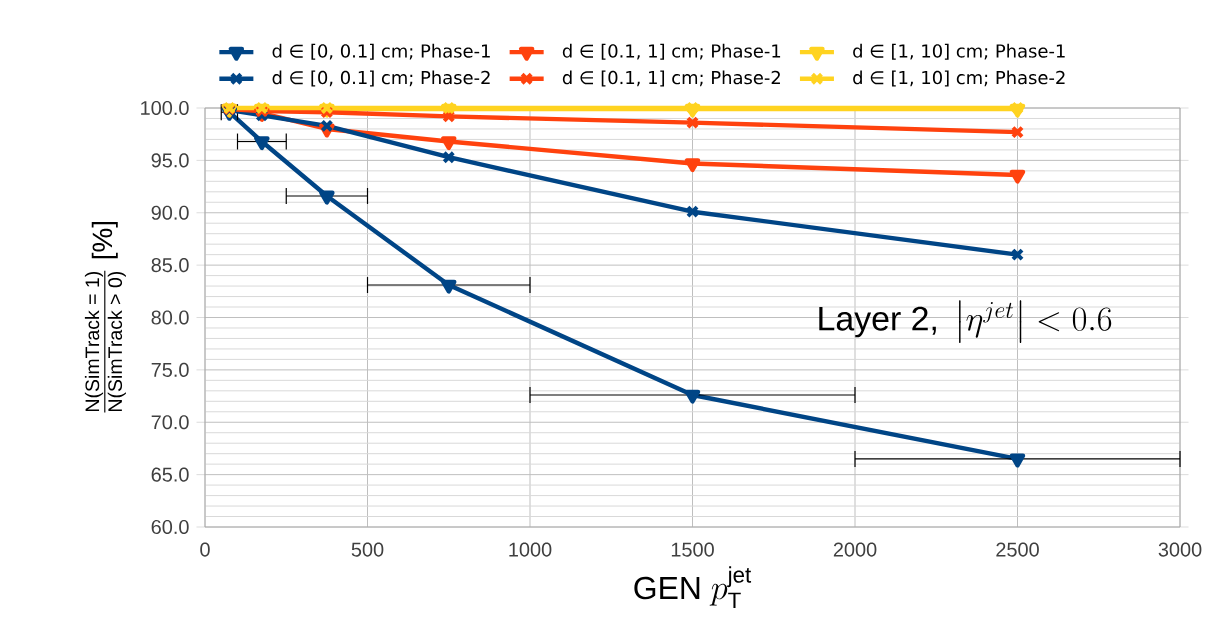 Image resolution: width=1208 pixels, height=629 pixels. Describe the element at coordinates (170, 212) in the screenshot. I see `y-tick-label: 90.0` at that location.